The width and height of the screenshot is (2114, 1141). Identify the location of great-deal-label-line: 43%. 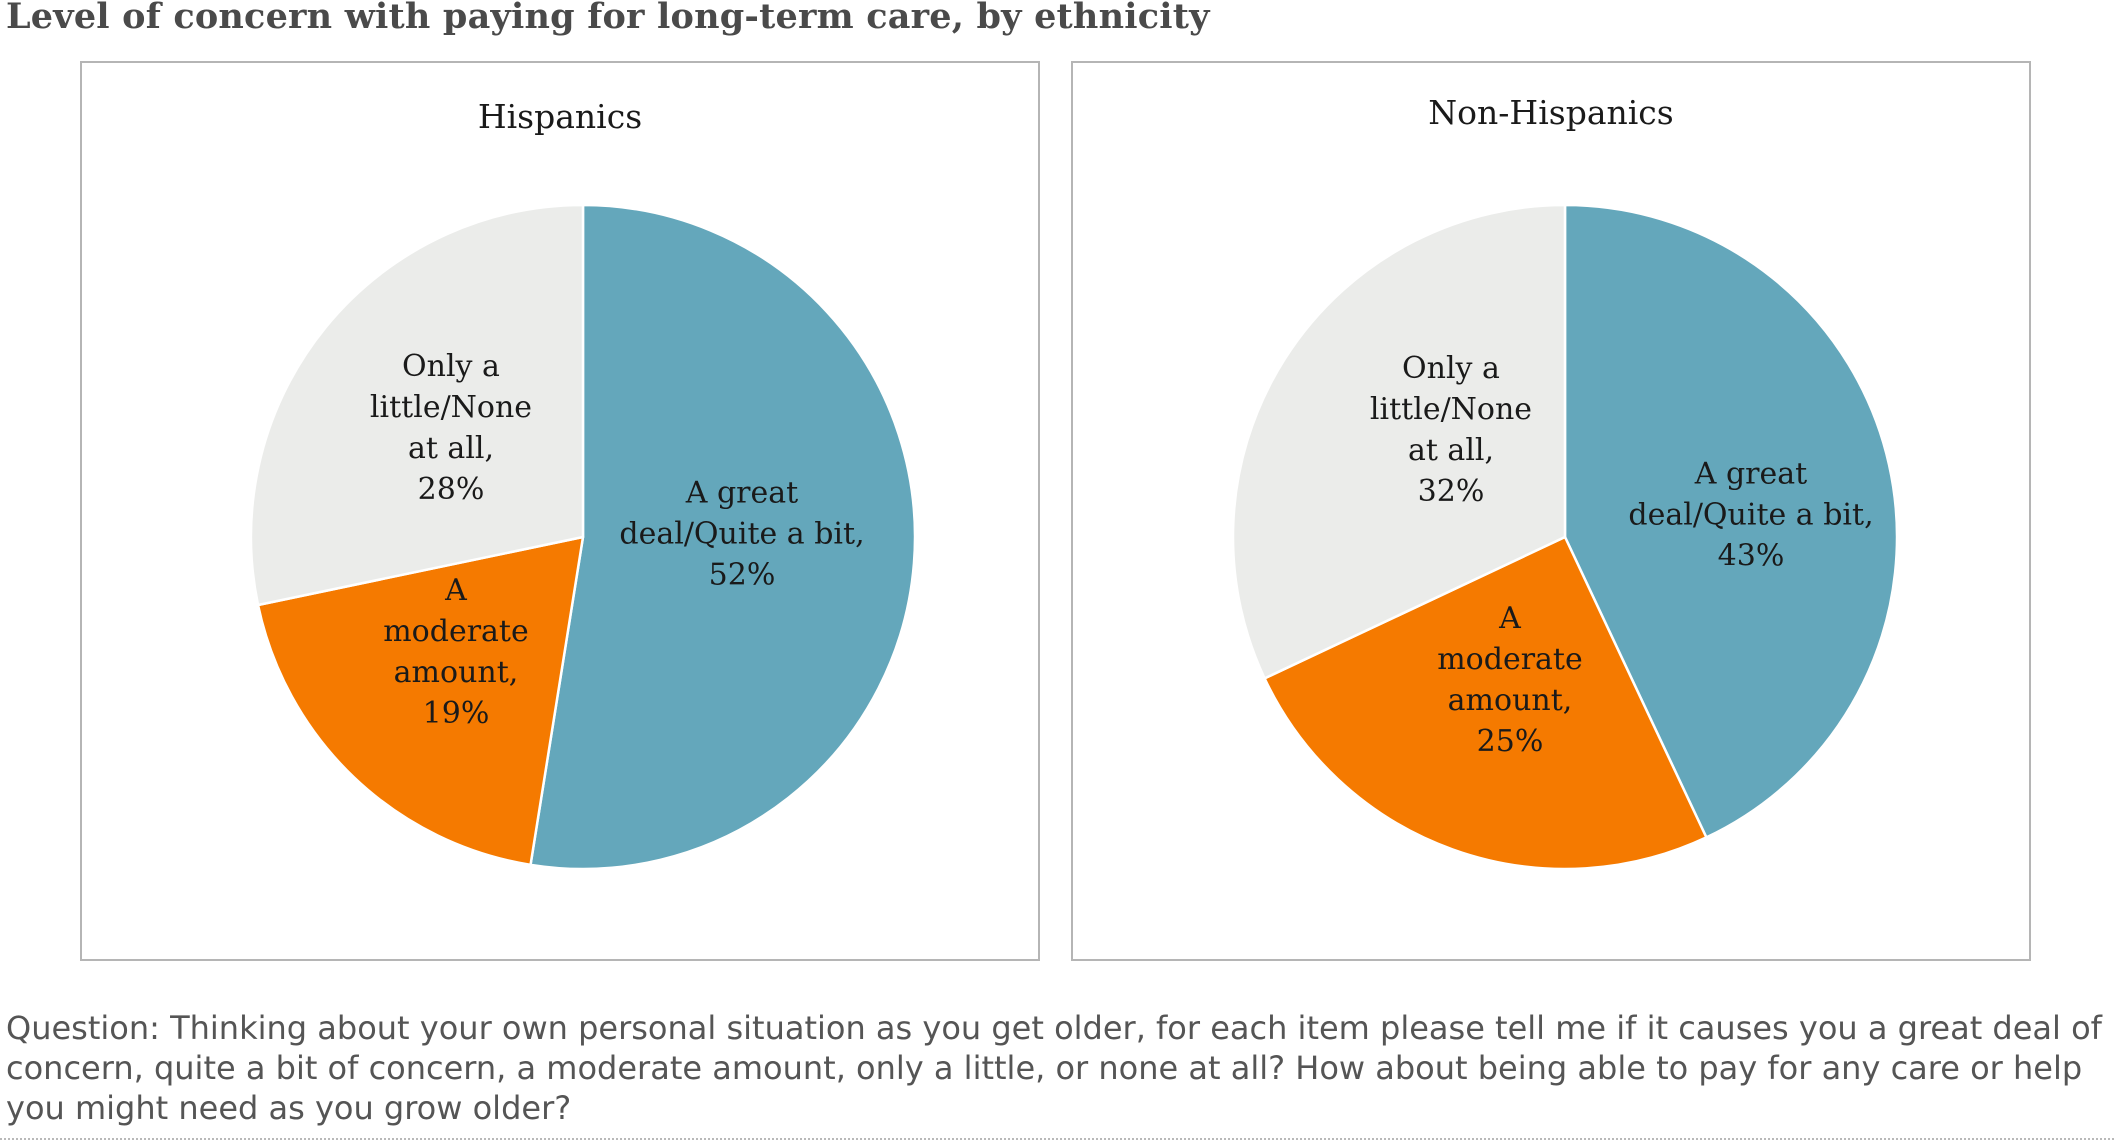
(1751, 556).